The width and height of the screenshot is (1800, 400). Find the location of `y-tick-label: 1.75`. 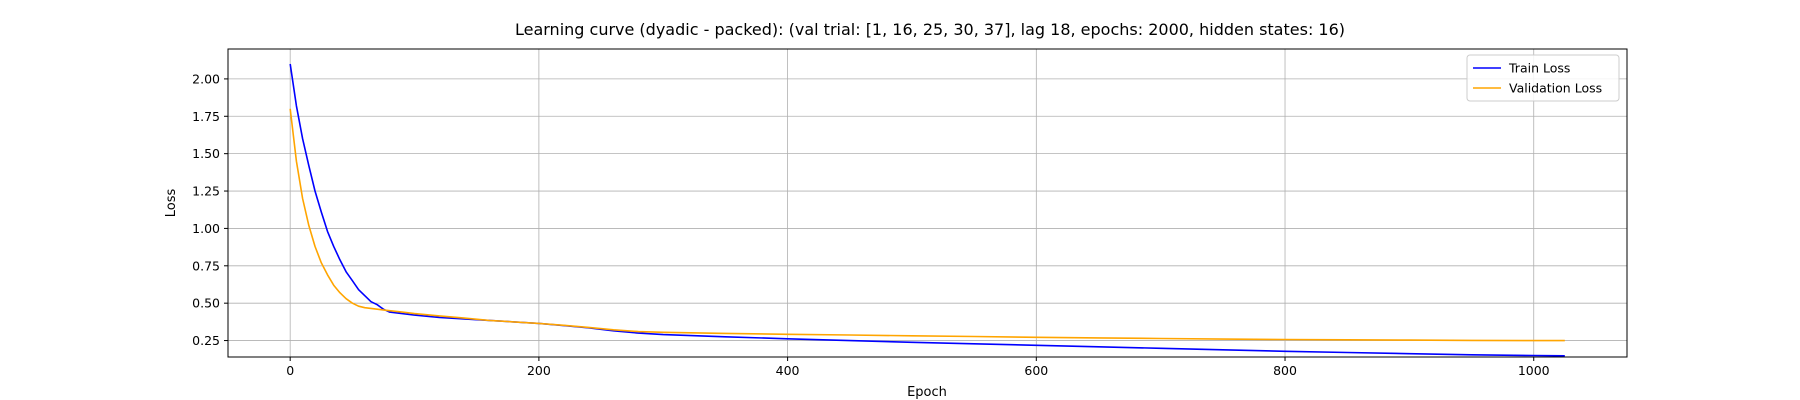

y-tick-label: 1.75 is located at coordinates (206, 116).